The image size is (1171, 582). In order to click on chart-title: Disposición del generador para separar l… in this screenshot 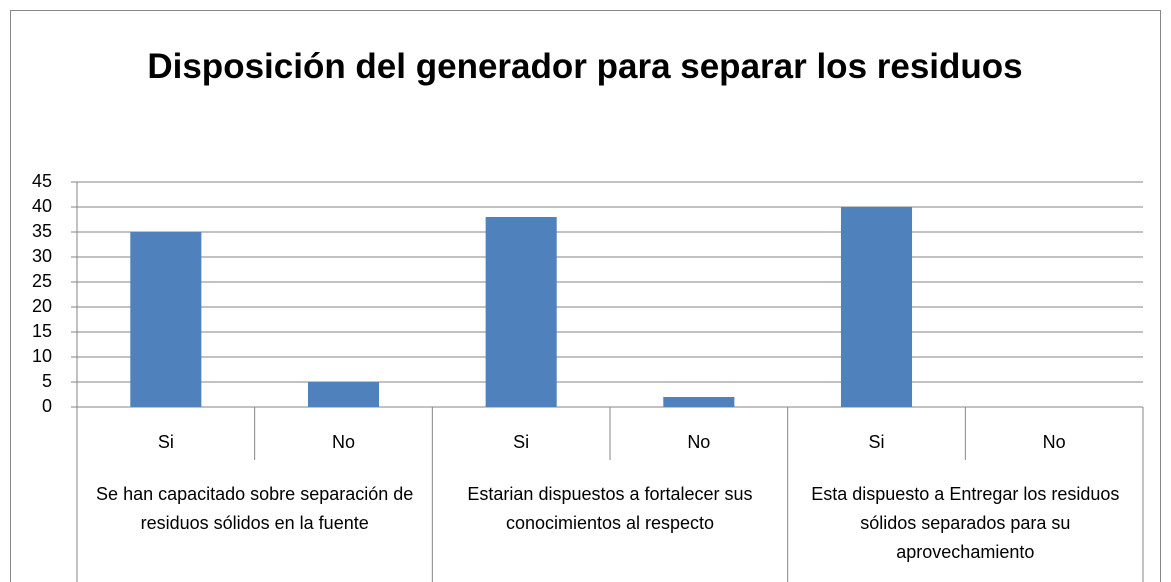, I will do `click(585, 66)`.